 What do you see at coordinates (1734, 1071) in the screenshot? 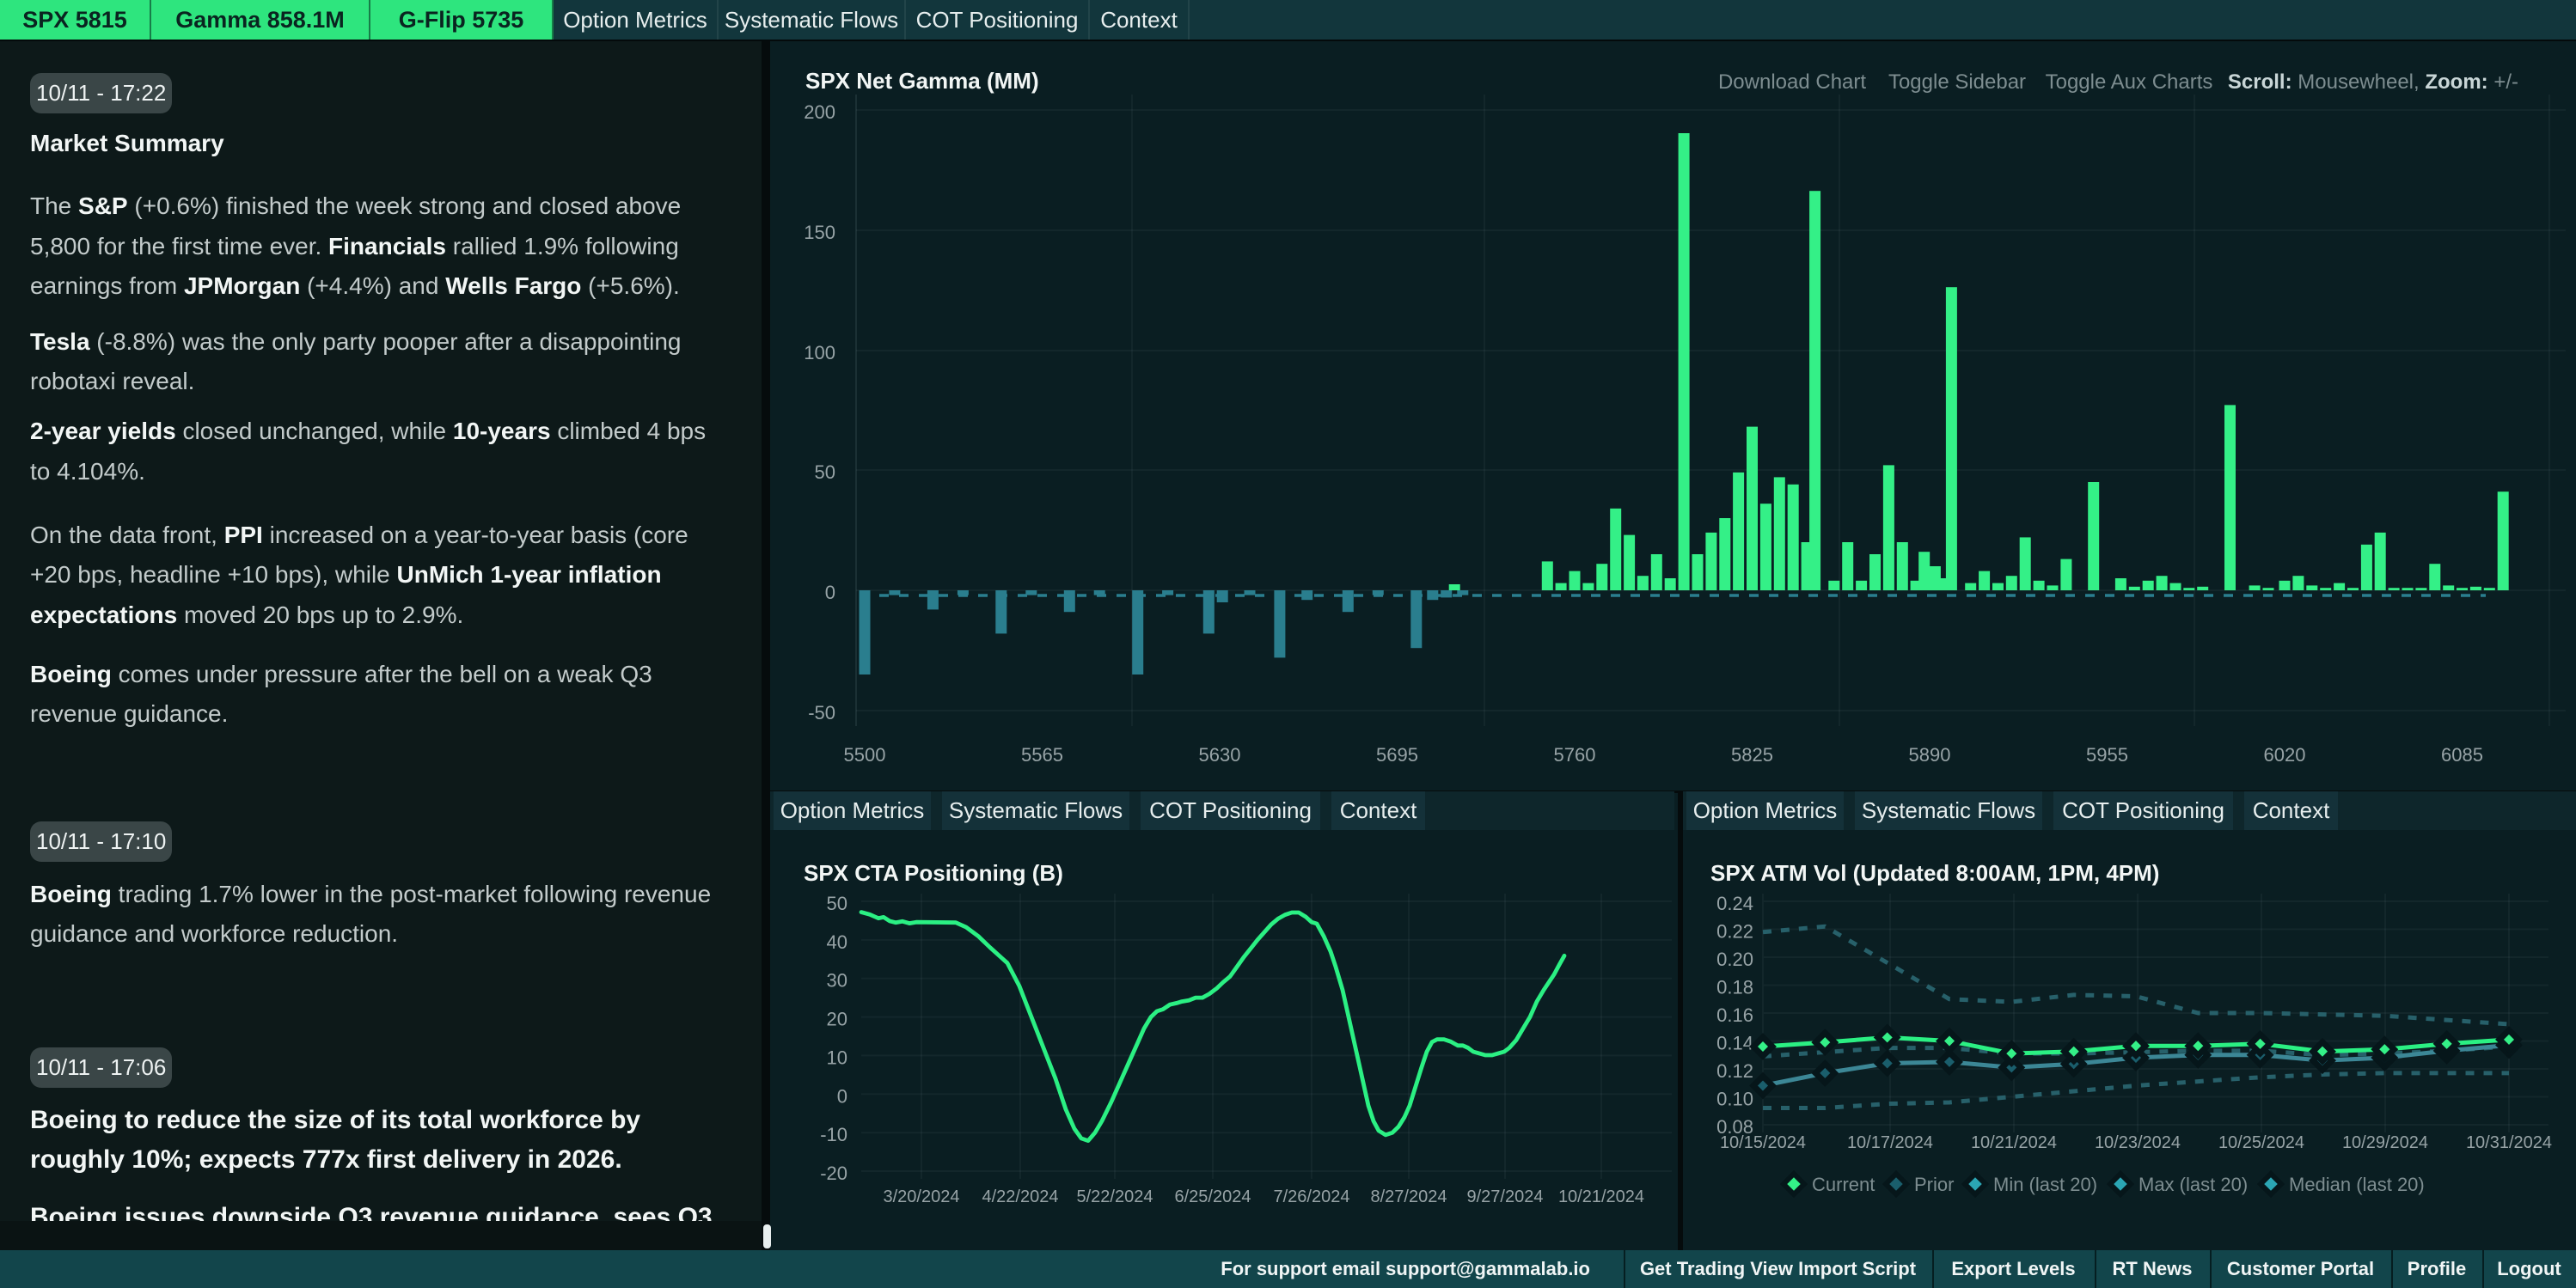
I see `svg-text: 0.12` at bounding box center [1734, 1071].